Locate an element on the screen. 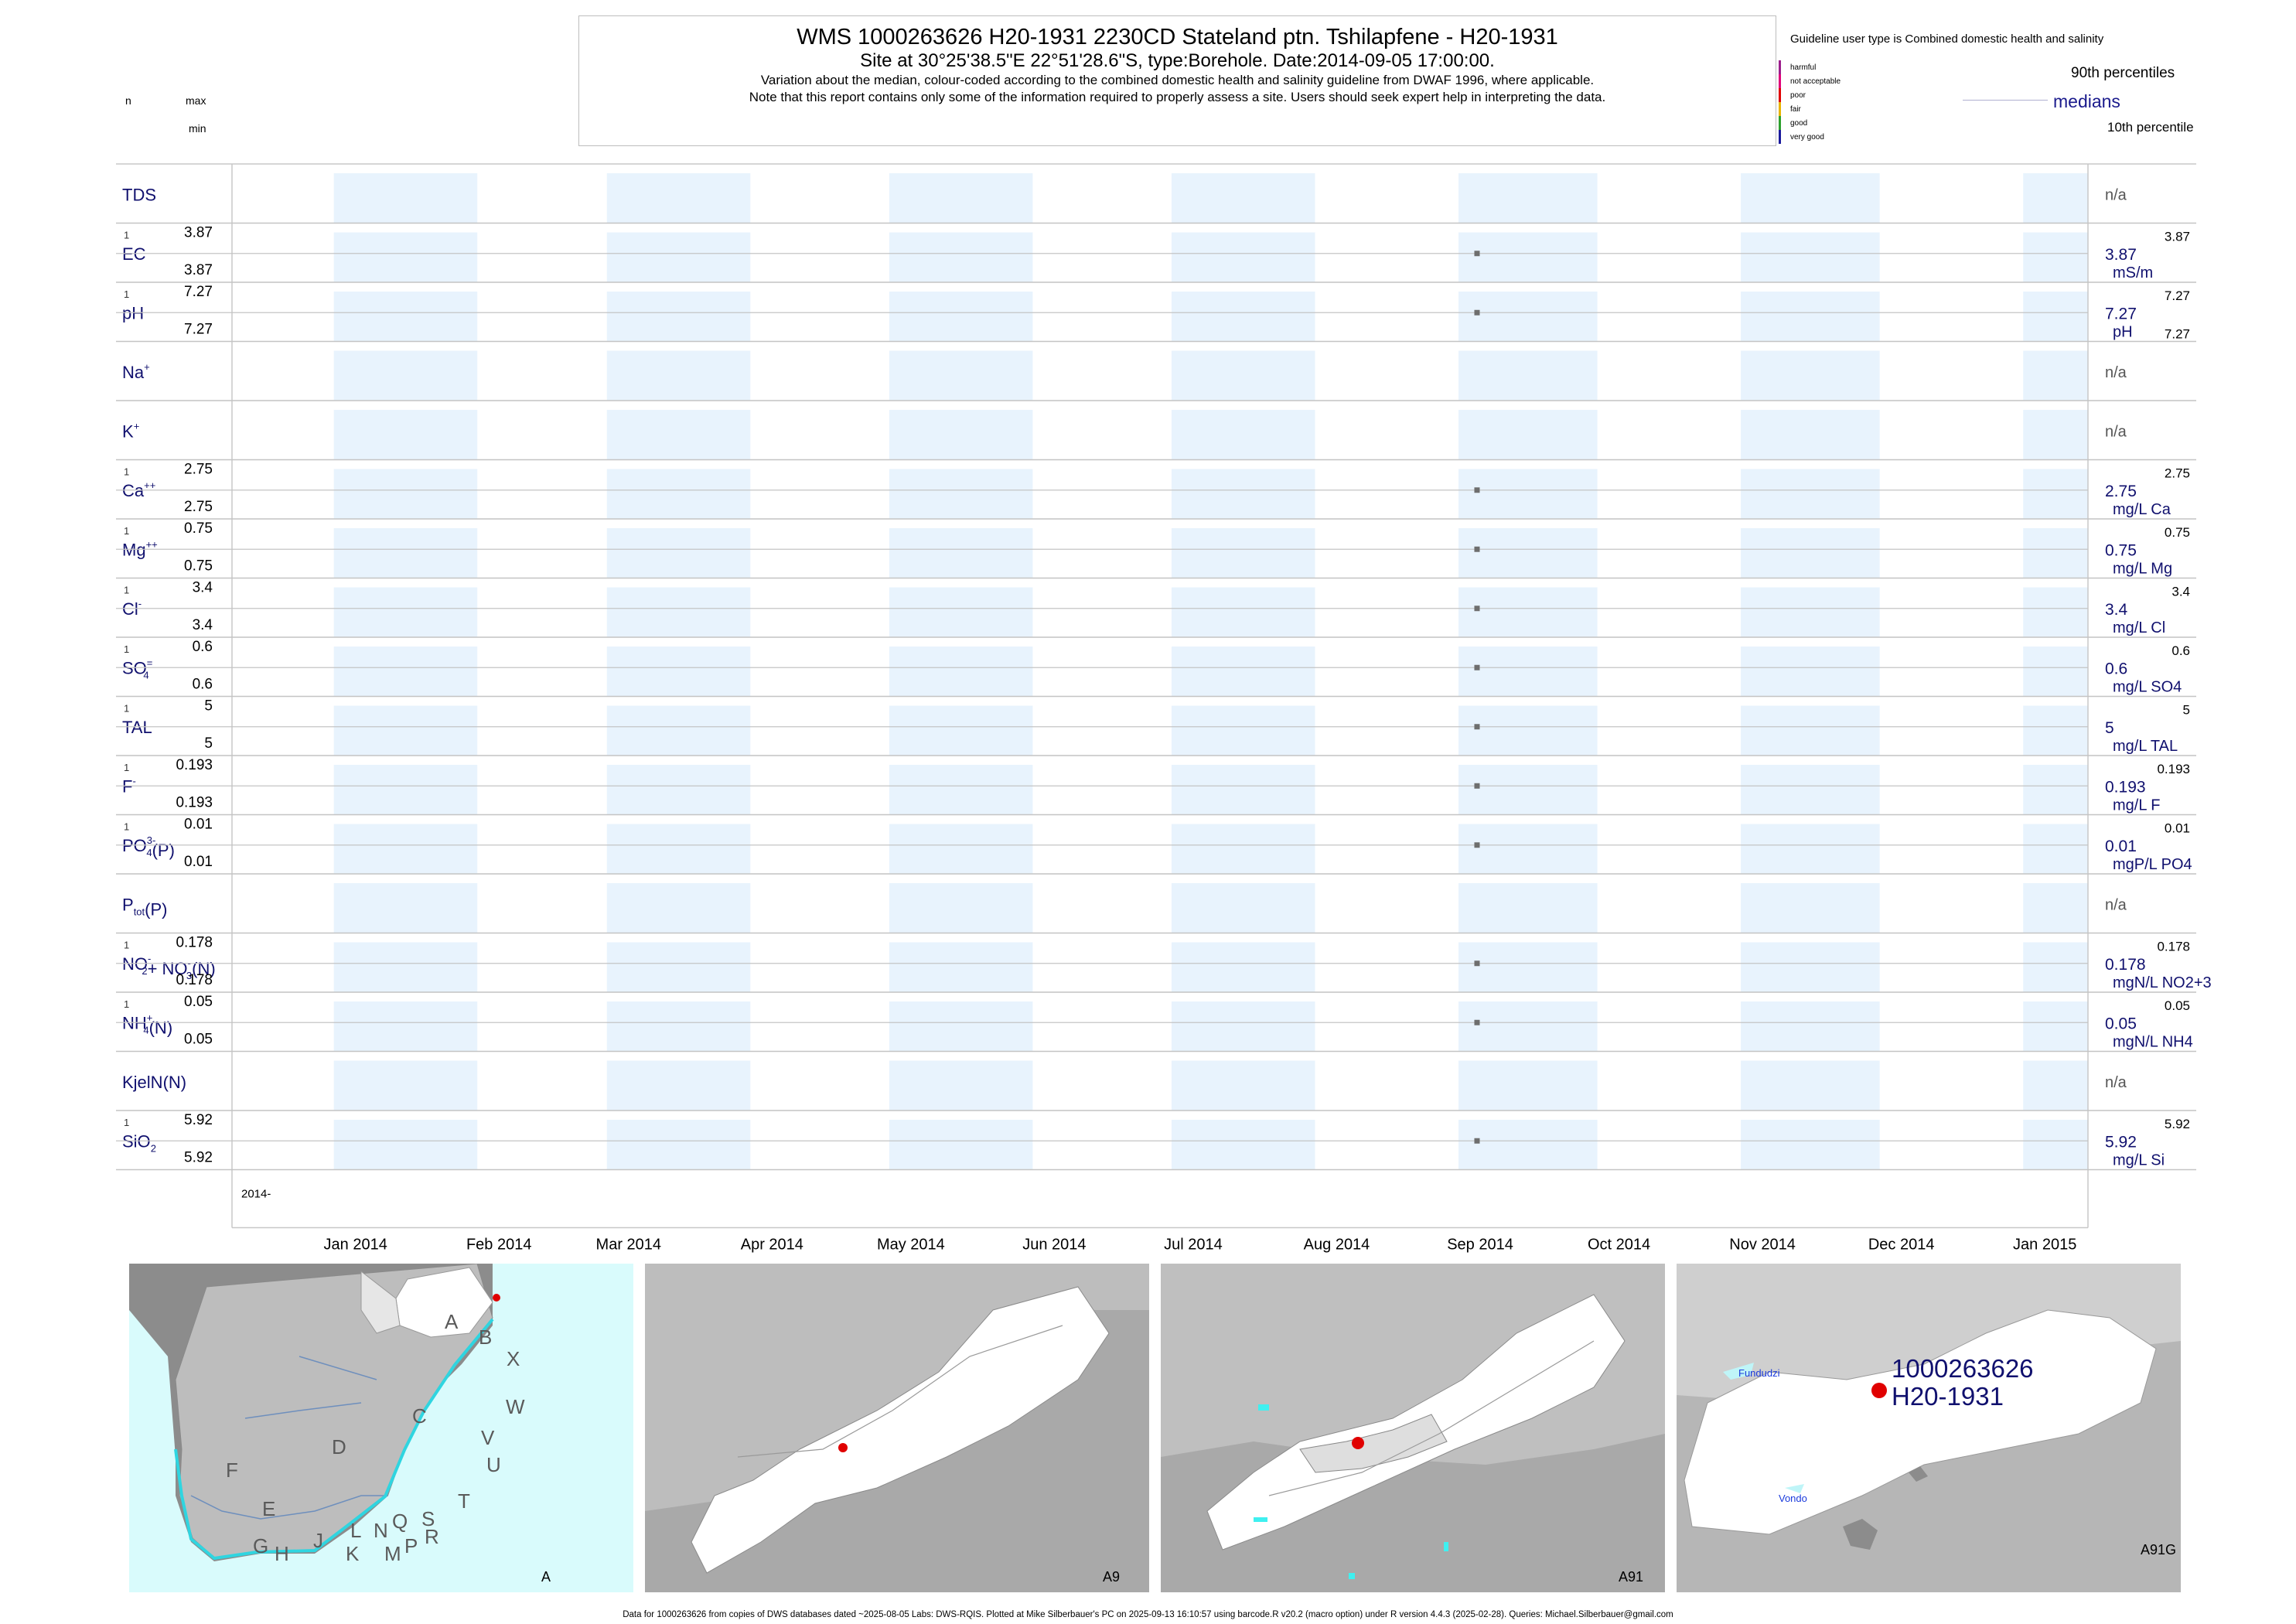  legend-max: max is located at coordinates (196, 100).